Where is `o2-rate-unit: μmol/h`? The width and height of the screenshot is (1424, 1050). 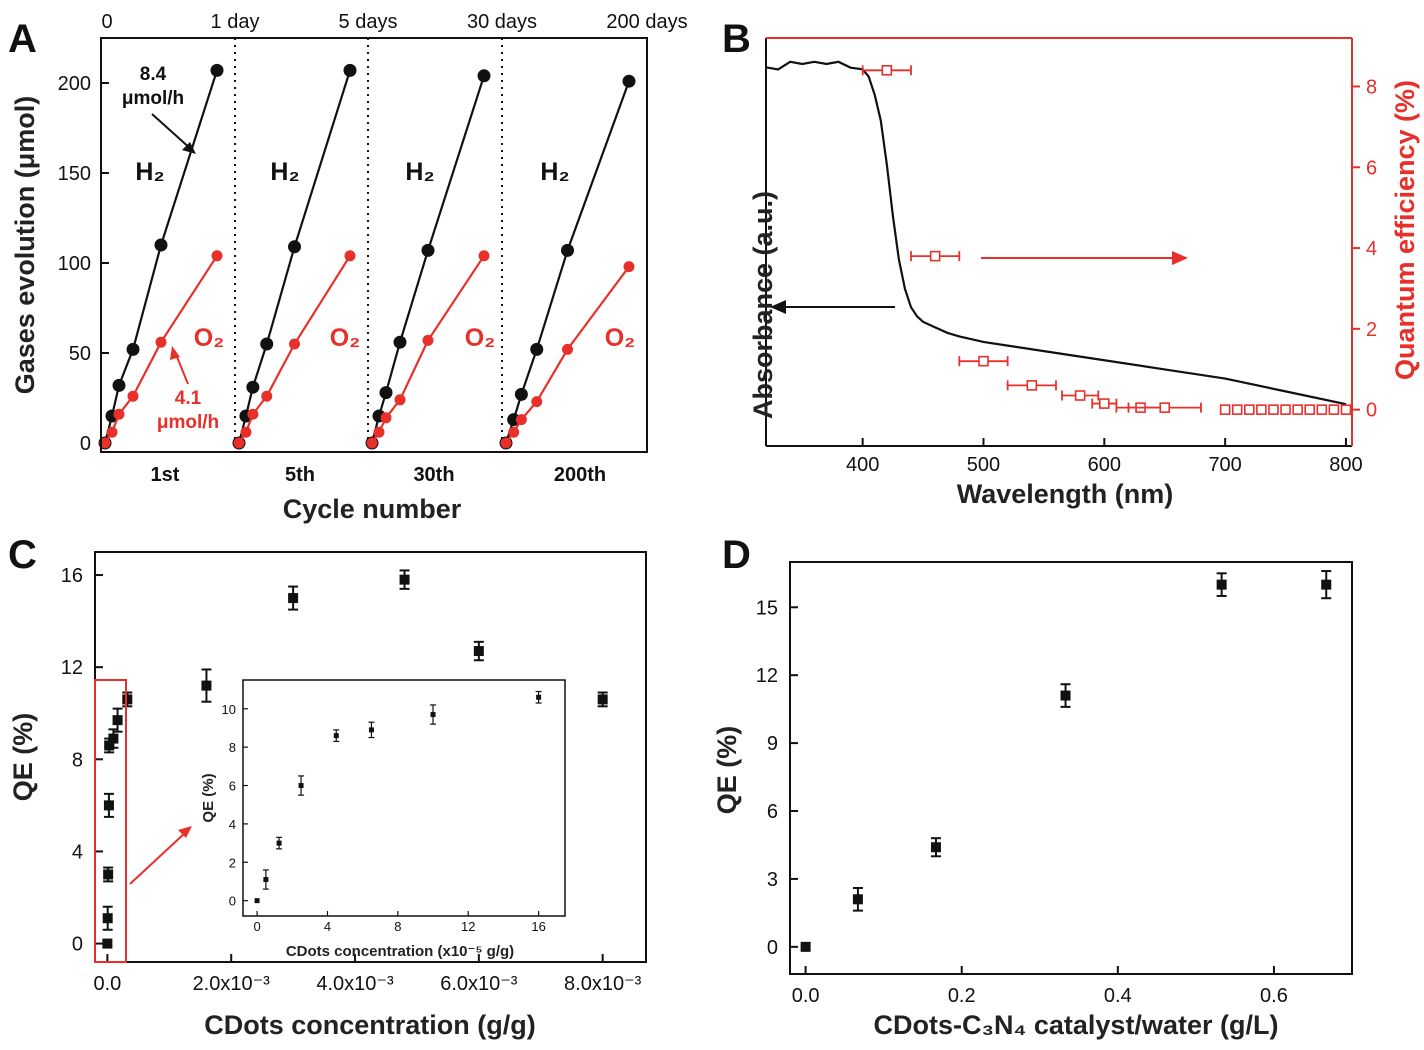
o2-rate-unit: μmol/h is located at coordinates (188, 422).